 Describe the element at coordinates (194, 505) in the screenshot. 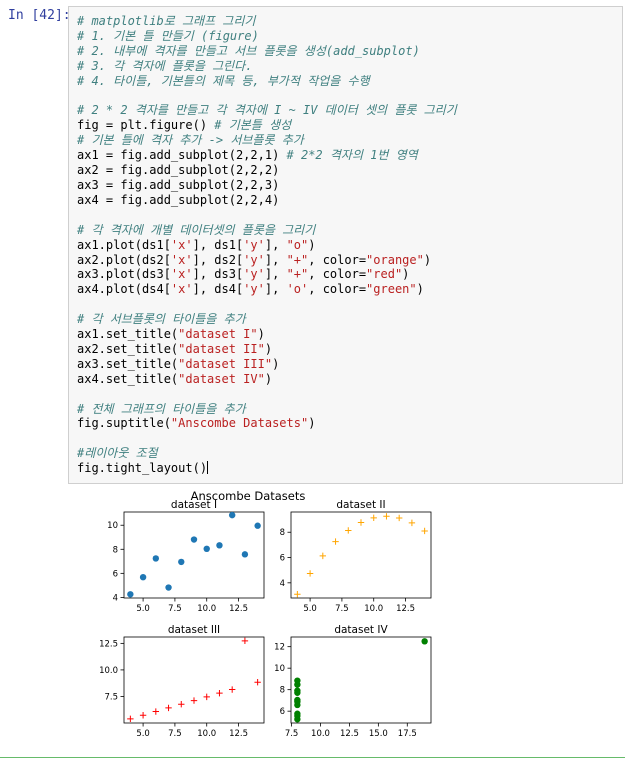

I see `subplot-title: dataset I` at that location.